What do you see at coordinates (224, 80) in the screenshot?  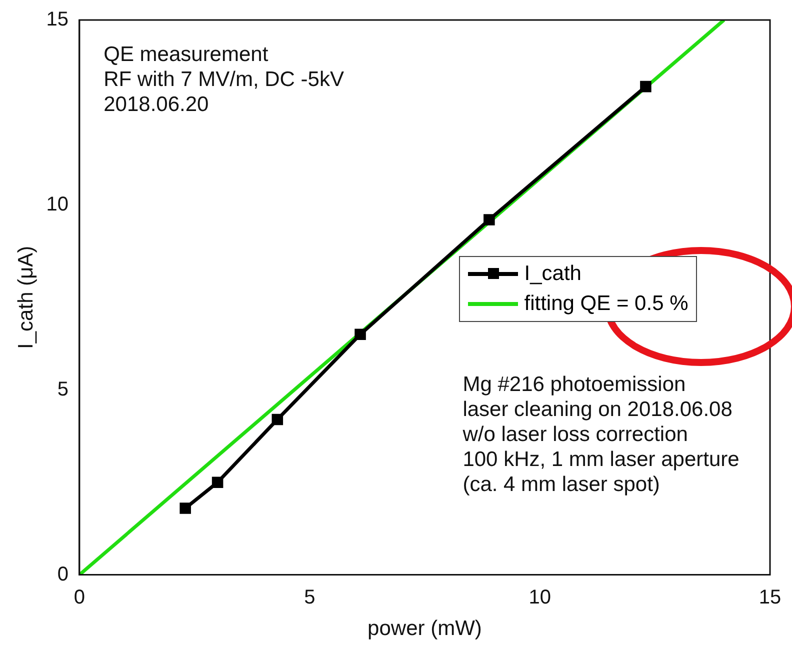 I see `annotation: QE measurement RF with 7 MV/m, DC -5kV 2018.06.20` at bounding box center [224, 80].